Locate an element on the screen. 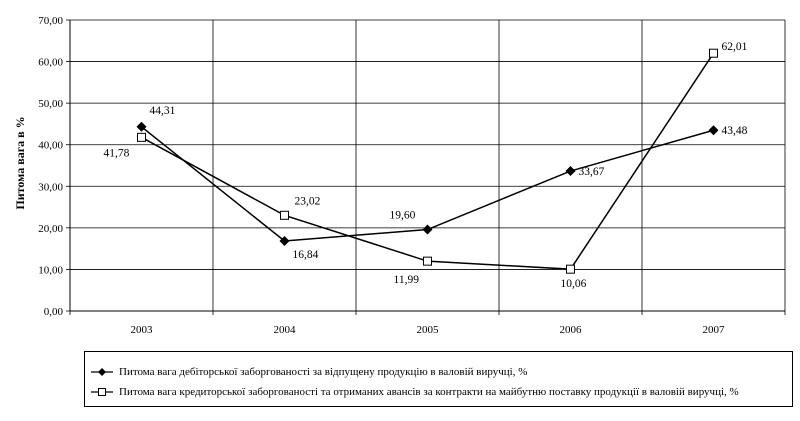  data-label: 19,60 is located at coordinates (403, 216).